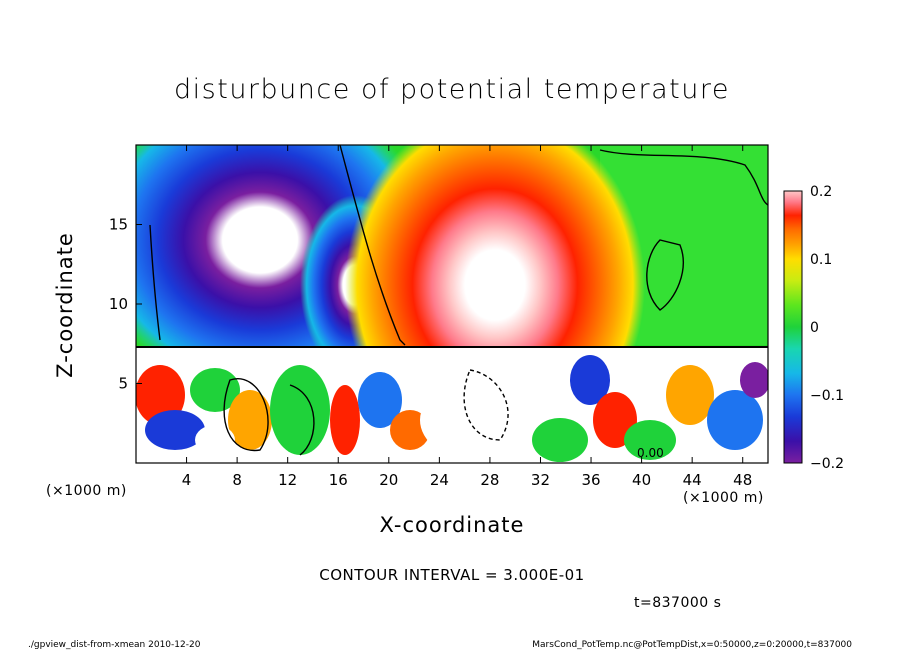 This screenshot has height=654, width=904. I want to click on time-label: t=837000 s, so click(678, 603).